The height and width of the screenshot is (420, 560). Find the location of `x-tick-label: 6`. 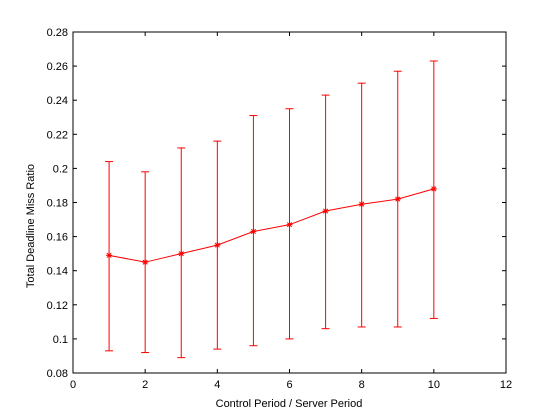

x-tick-label: 6 is located at coordinates (289, 385).